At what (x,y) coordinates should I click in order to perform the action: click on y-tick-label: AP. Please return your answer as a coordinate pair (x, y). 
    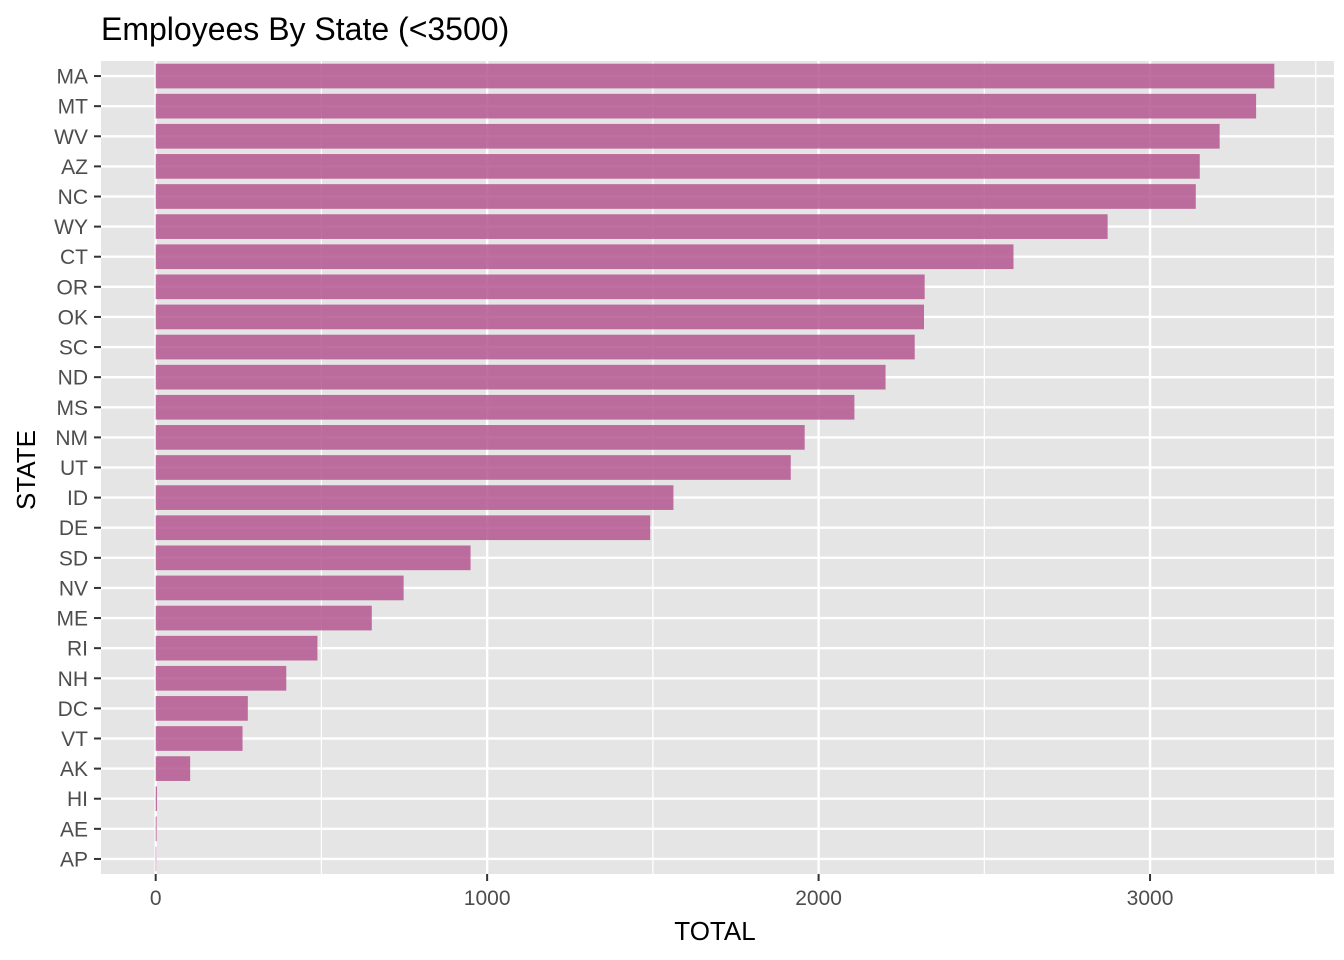
    Looking at the image, I should click on (74, 859).